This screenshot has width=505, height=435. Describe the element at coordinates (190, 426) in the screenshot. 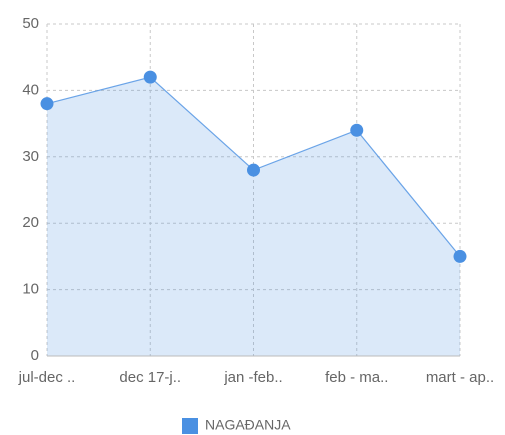

I see `legend-swatch` at that location.